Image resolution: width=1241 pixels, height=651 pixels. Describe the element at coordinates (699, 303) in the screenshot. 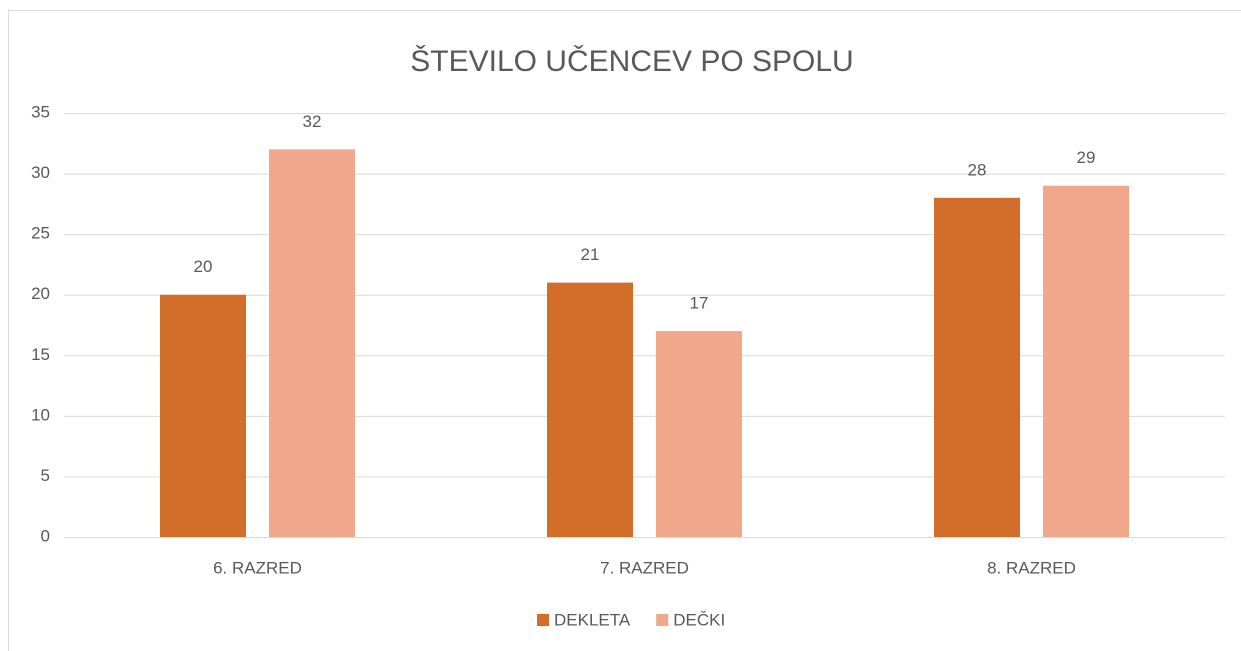

I see `data-label: 17` at that location.